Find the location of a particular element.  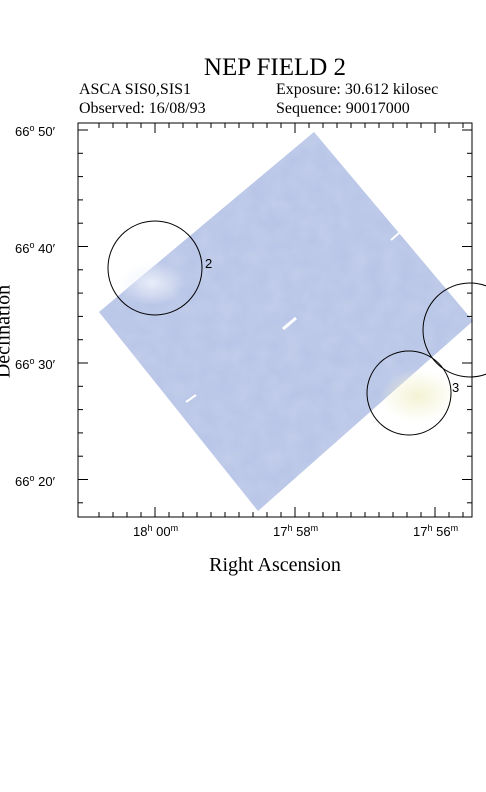

y-axis-label: Declination is located at coordinates (7, 331).